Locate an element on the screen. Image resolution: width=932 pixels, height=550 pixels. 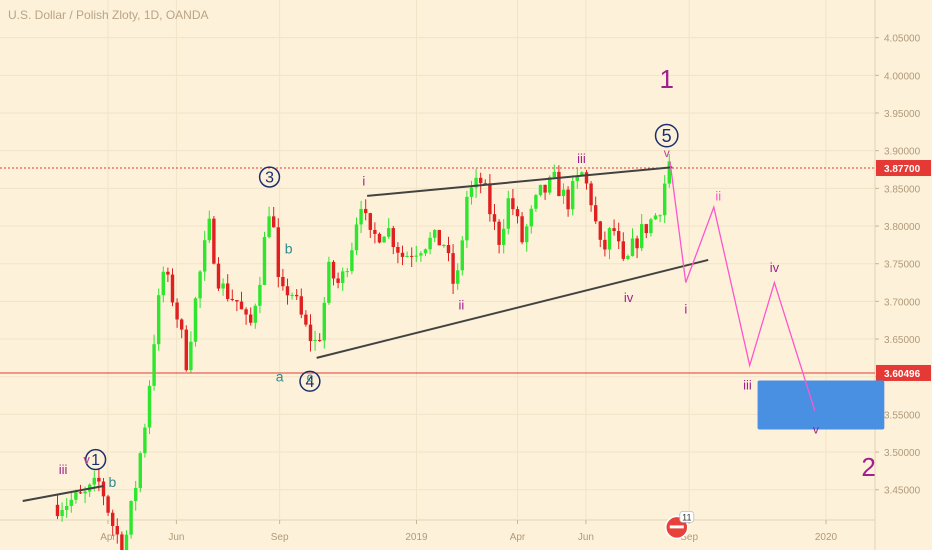
y-tick-label: 3.90000 is located at coordinates (902, 152).